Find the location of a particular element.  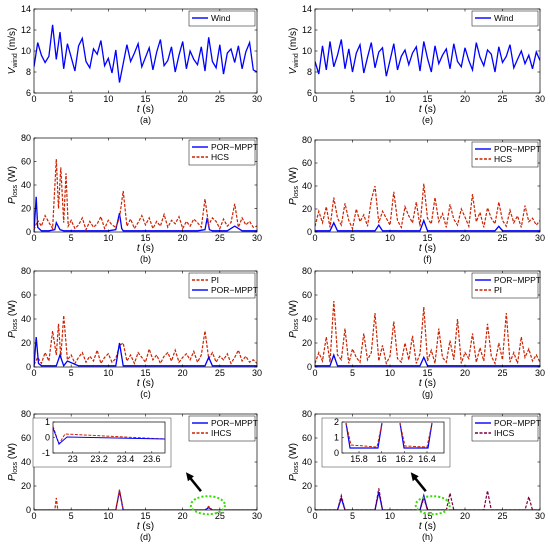

y-tick-label-a-1: 8 is located at coordinates (28, 72).